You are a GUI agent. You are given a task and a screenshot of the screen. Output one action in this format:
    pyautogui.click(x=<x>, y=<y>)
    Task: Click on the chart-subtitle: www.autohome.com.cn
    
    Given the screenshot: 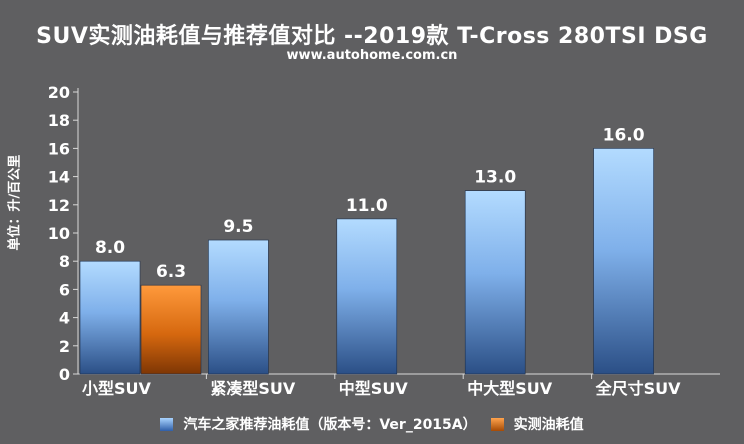 What is the action you would take?
    pyautogui.click(x=372, y=55)
    